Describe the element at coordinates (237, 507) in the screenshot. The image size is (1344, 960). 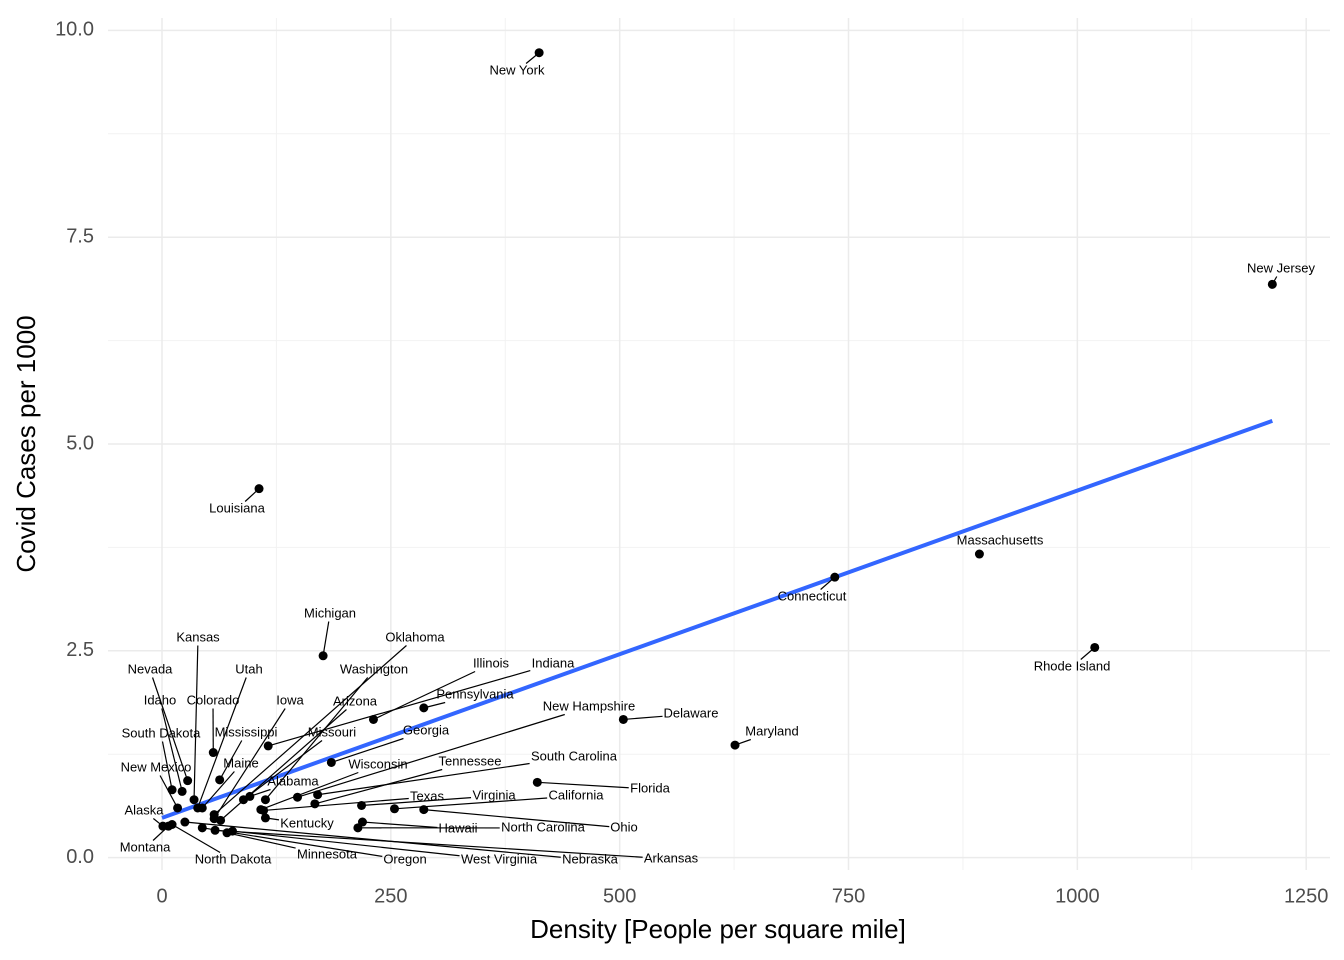
I see `point-label: Louisiana` at that location.